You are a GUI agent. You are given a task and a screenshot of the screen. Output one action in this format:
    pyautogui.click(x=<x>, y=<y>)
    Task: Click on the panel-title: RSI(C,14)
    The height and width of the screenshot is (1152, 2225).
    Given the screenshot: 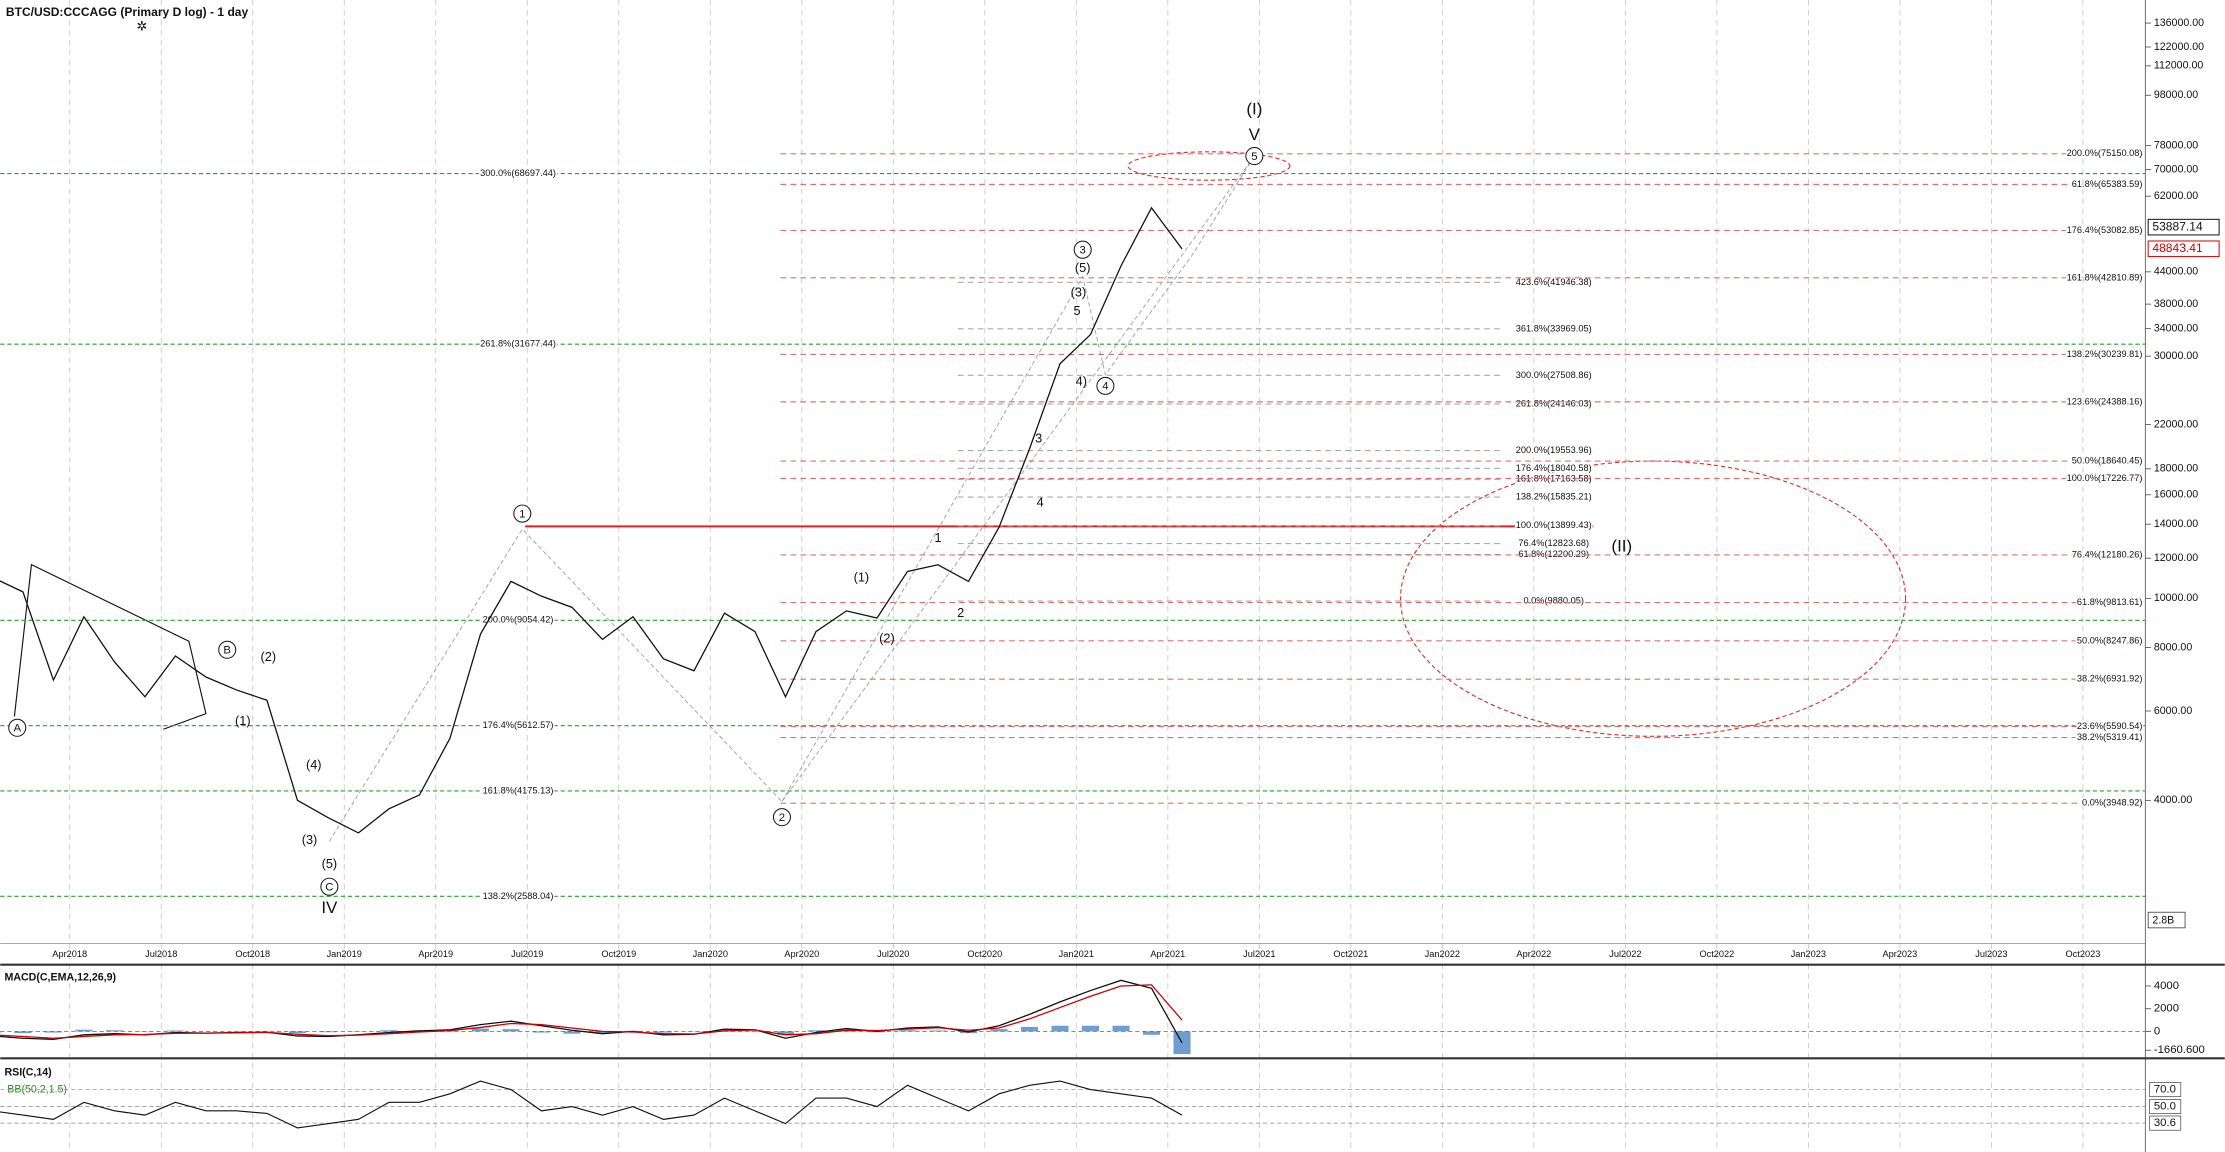 What is the action you would take?
    pyautogui.click(x=28, y=1072)
    